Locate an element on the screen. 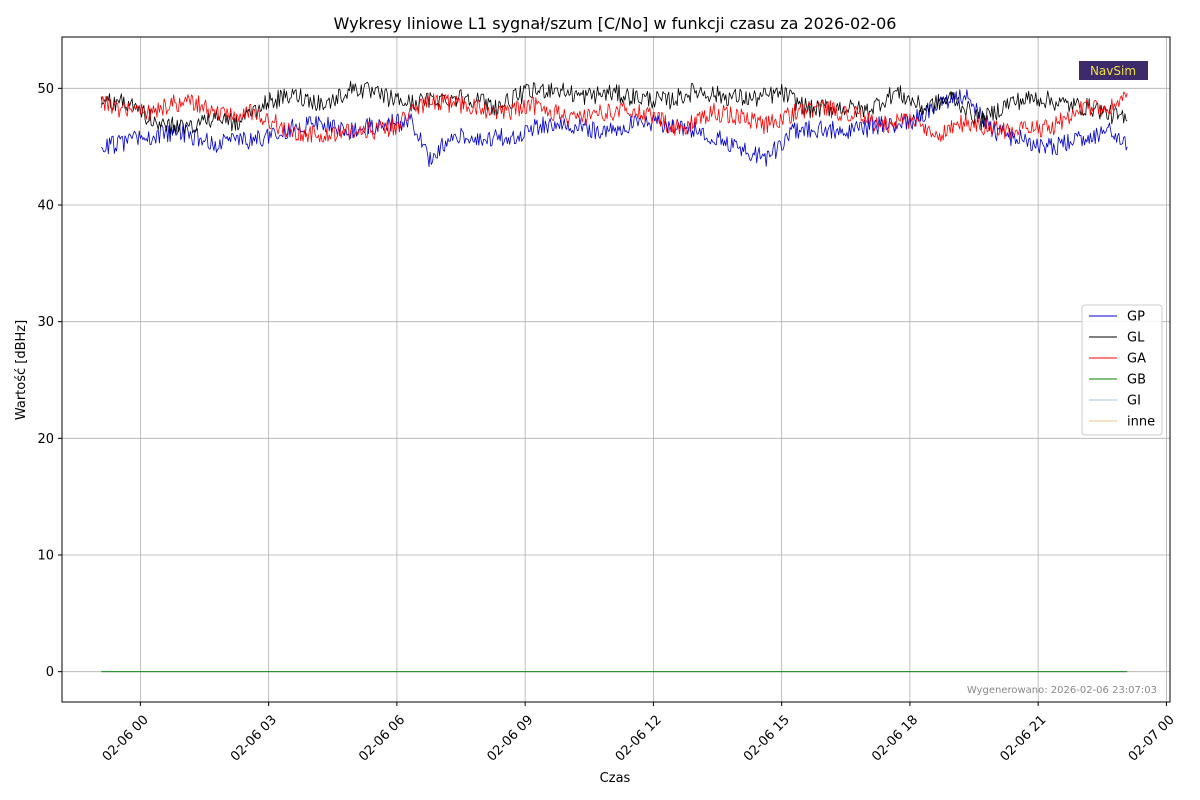 Image resolution: width=1200 pixels, height=800 pixels. x-tick-label: 02-06 18 is located at coordinates (895, 739).